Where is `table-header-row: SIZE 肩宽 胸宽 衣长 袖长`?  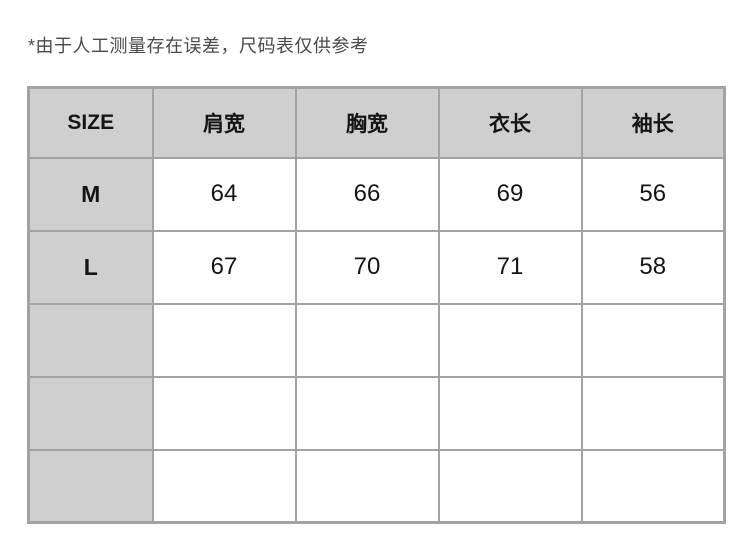 table-header-row: SIZE 肩宽 胸宽 衣长 袖长 is located at coordinates (376, 122).